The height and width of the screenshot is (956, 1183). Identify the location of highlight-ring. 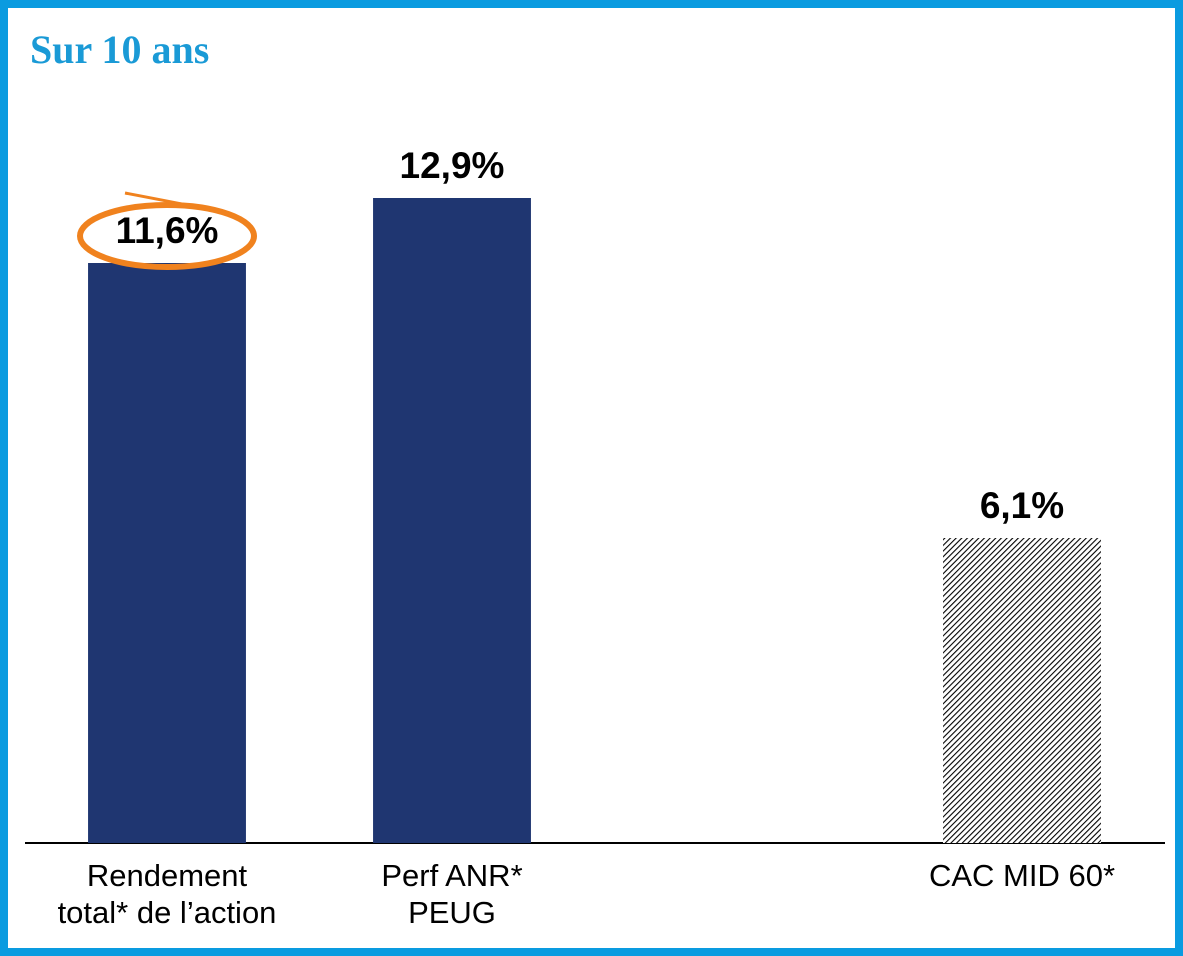
(167, 236).